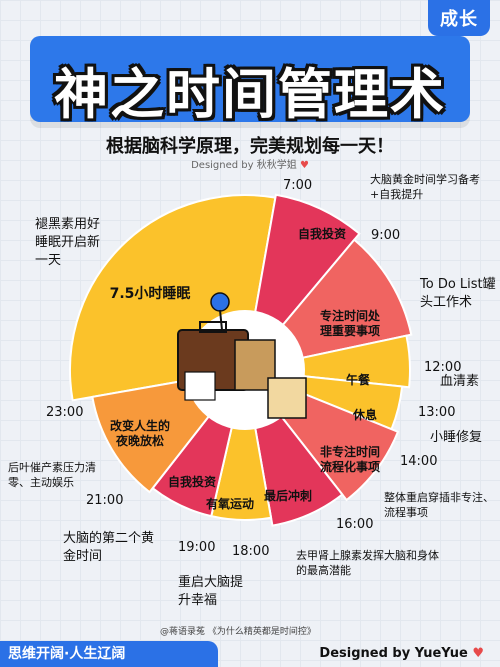  I want to click on time-1900: 19:00, so click(197, 547).